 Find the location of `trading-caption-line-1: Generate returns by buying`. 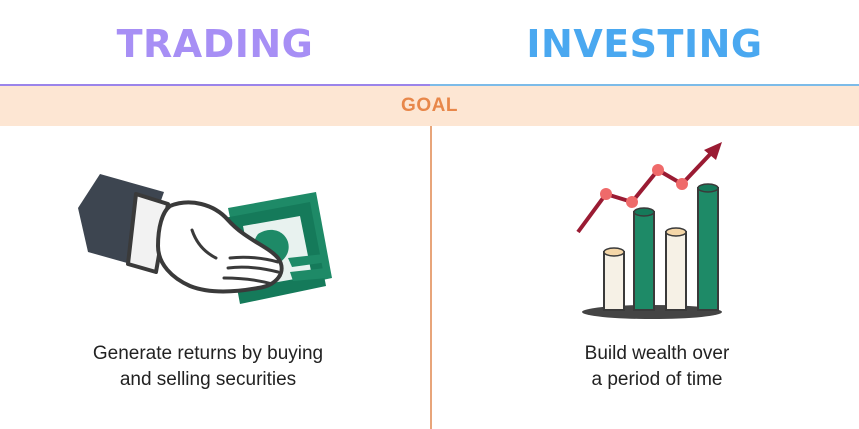

trading-caption-line-1: Generate returns by buying is located at coordinates (208, 353).